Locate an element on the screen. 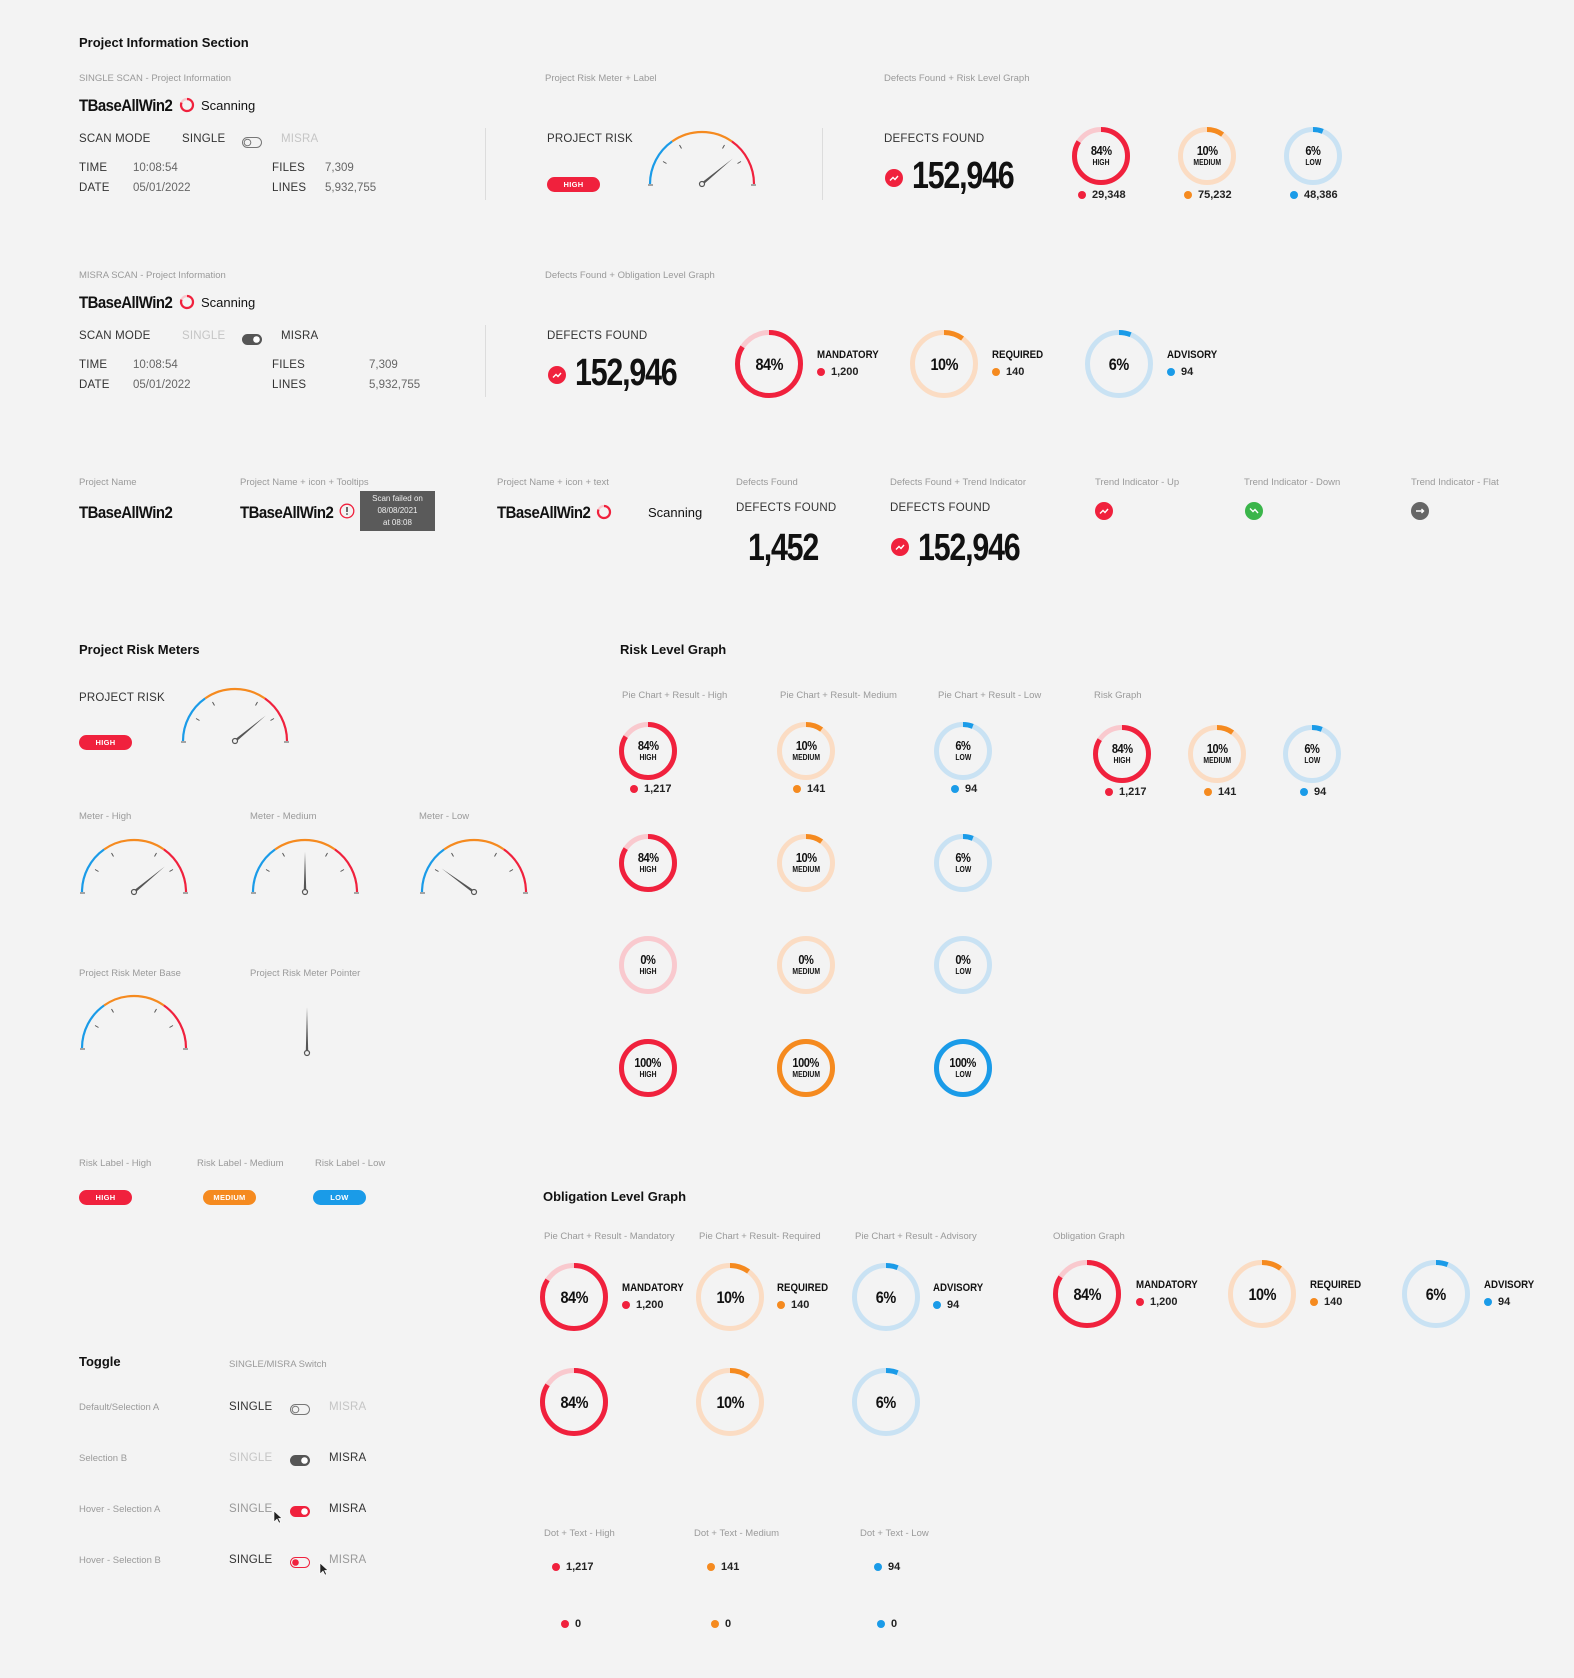 This screenshot has height=1678, width=1574. obl-advisory: 6% is located at coordinates (886, 1297).